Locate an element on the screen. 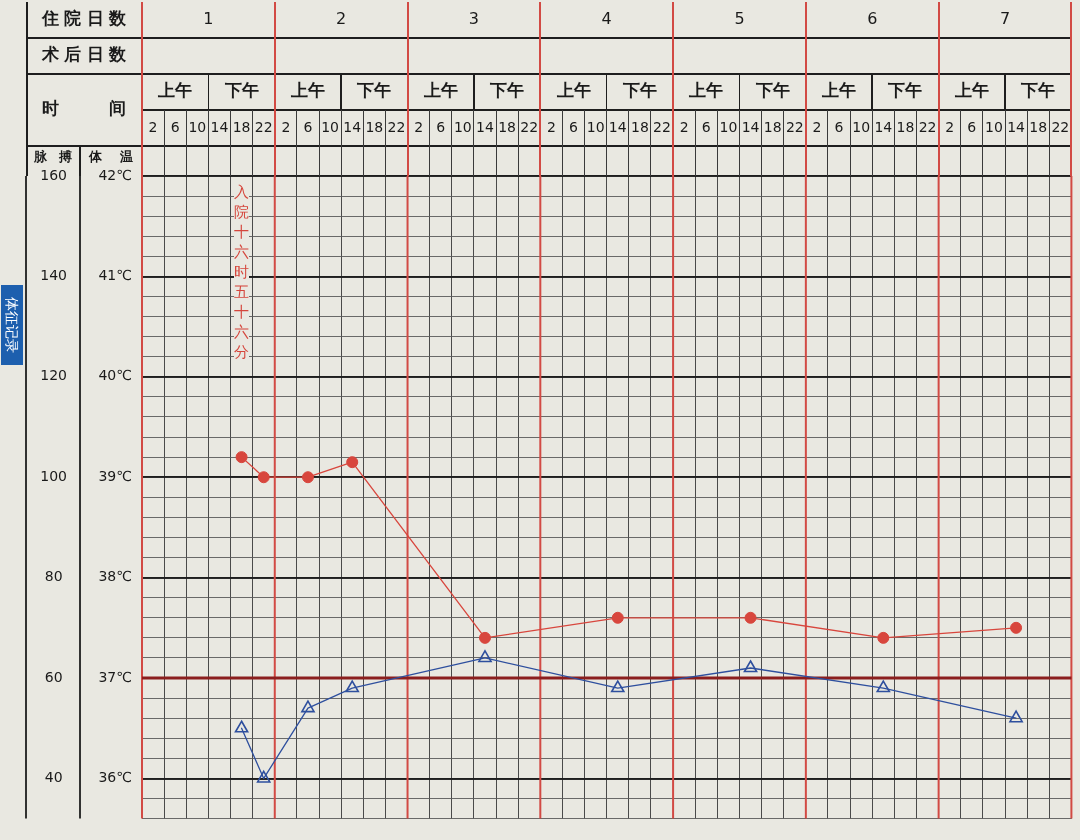 This screenshot has height=840, width=1080. text: 术后日数 is located at coordinates (86, 54).